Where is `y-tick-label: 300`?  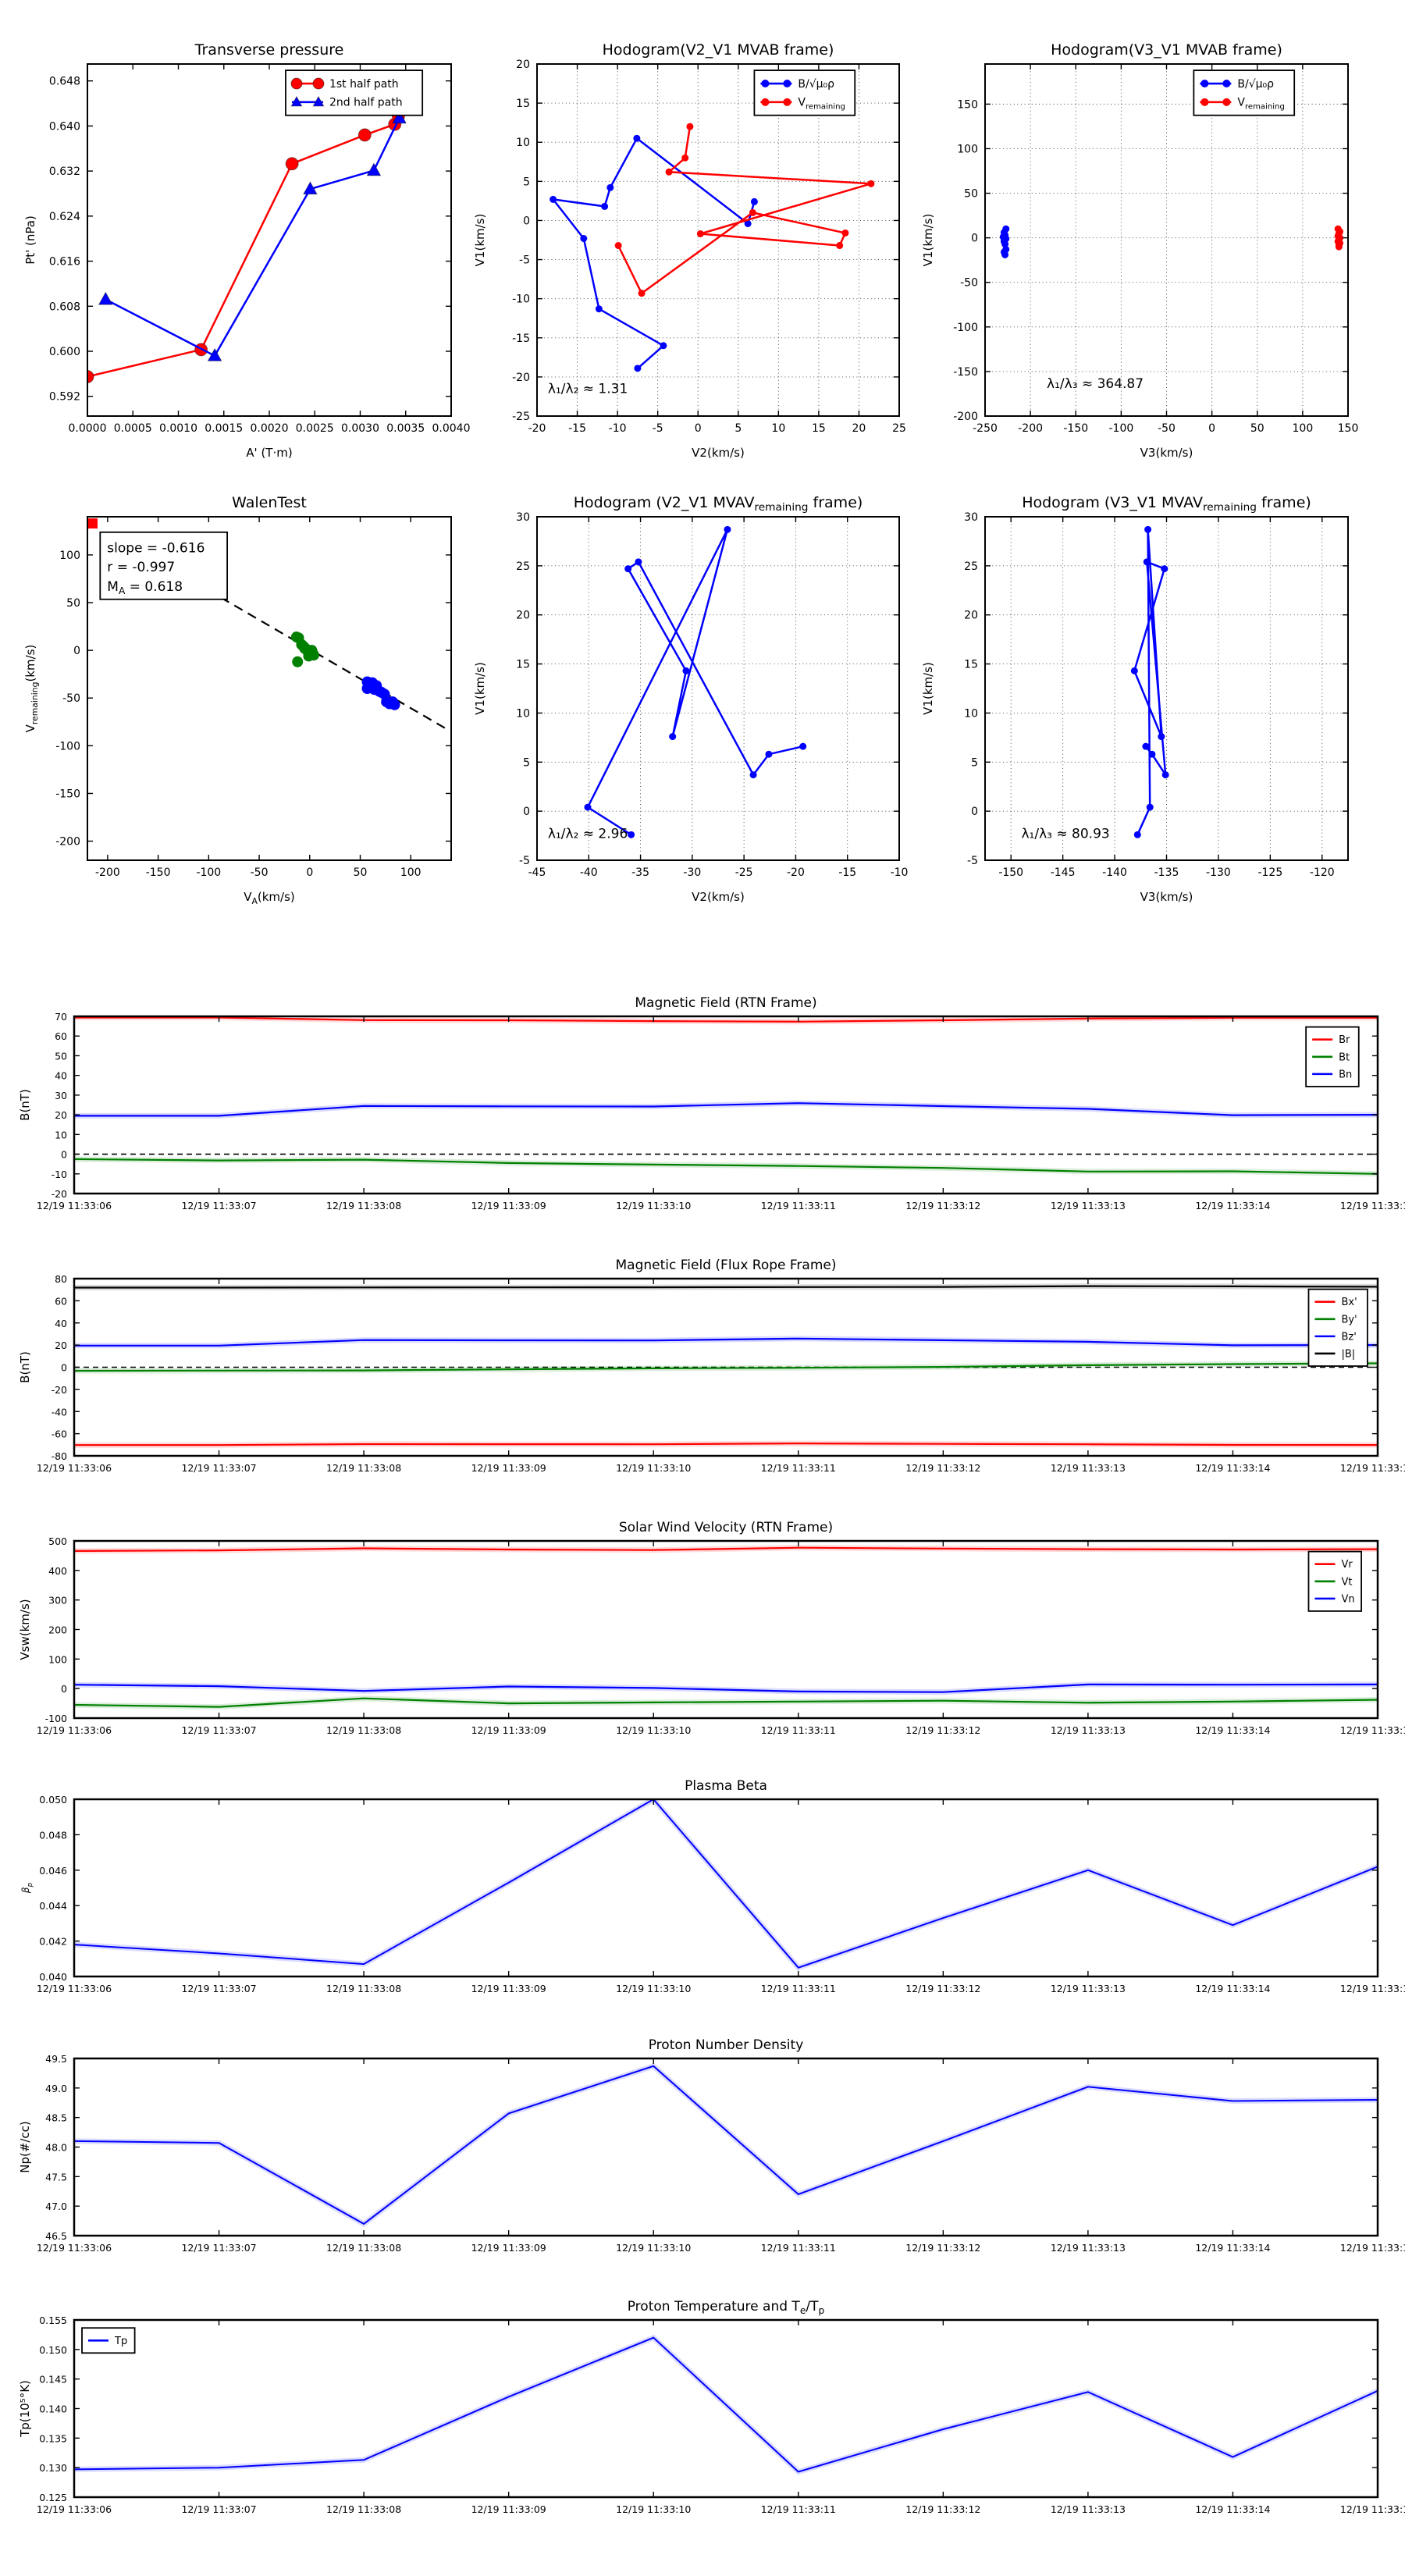 y-tick-label: 300 is located at coordinates (57, 1600).